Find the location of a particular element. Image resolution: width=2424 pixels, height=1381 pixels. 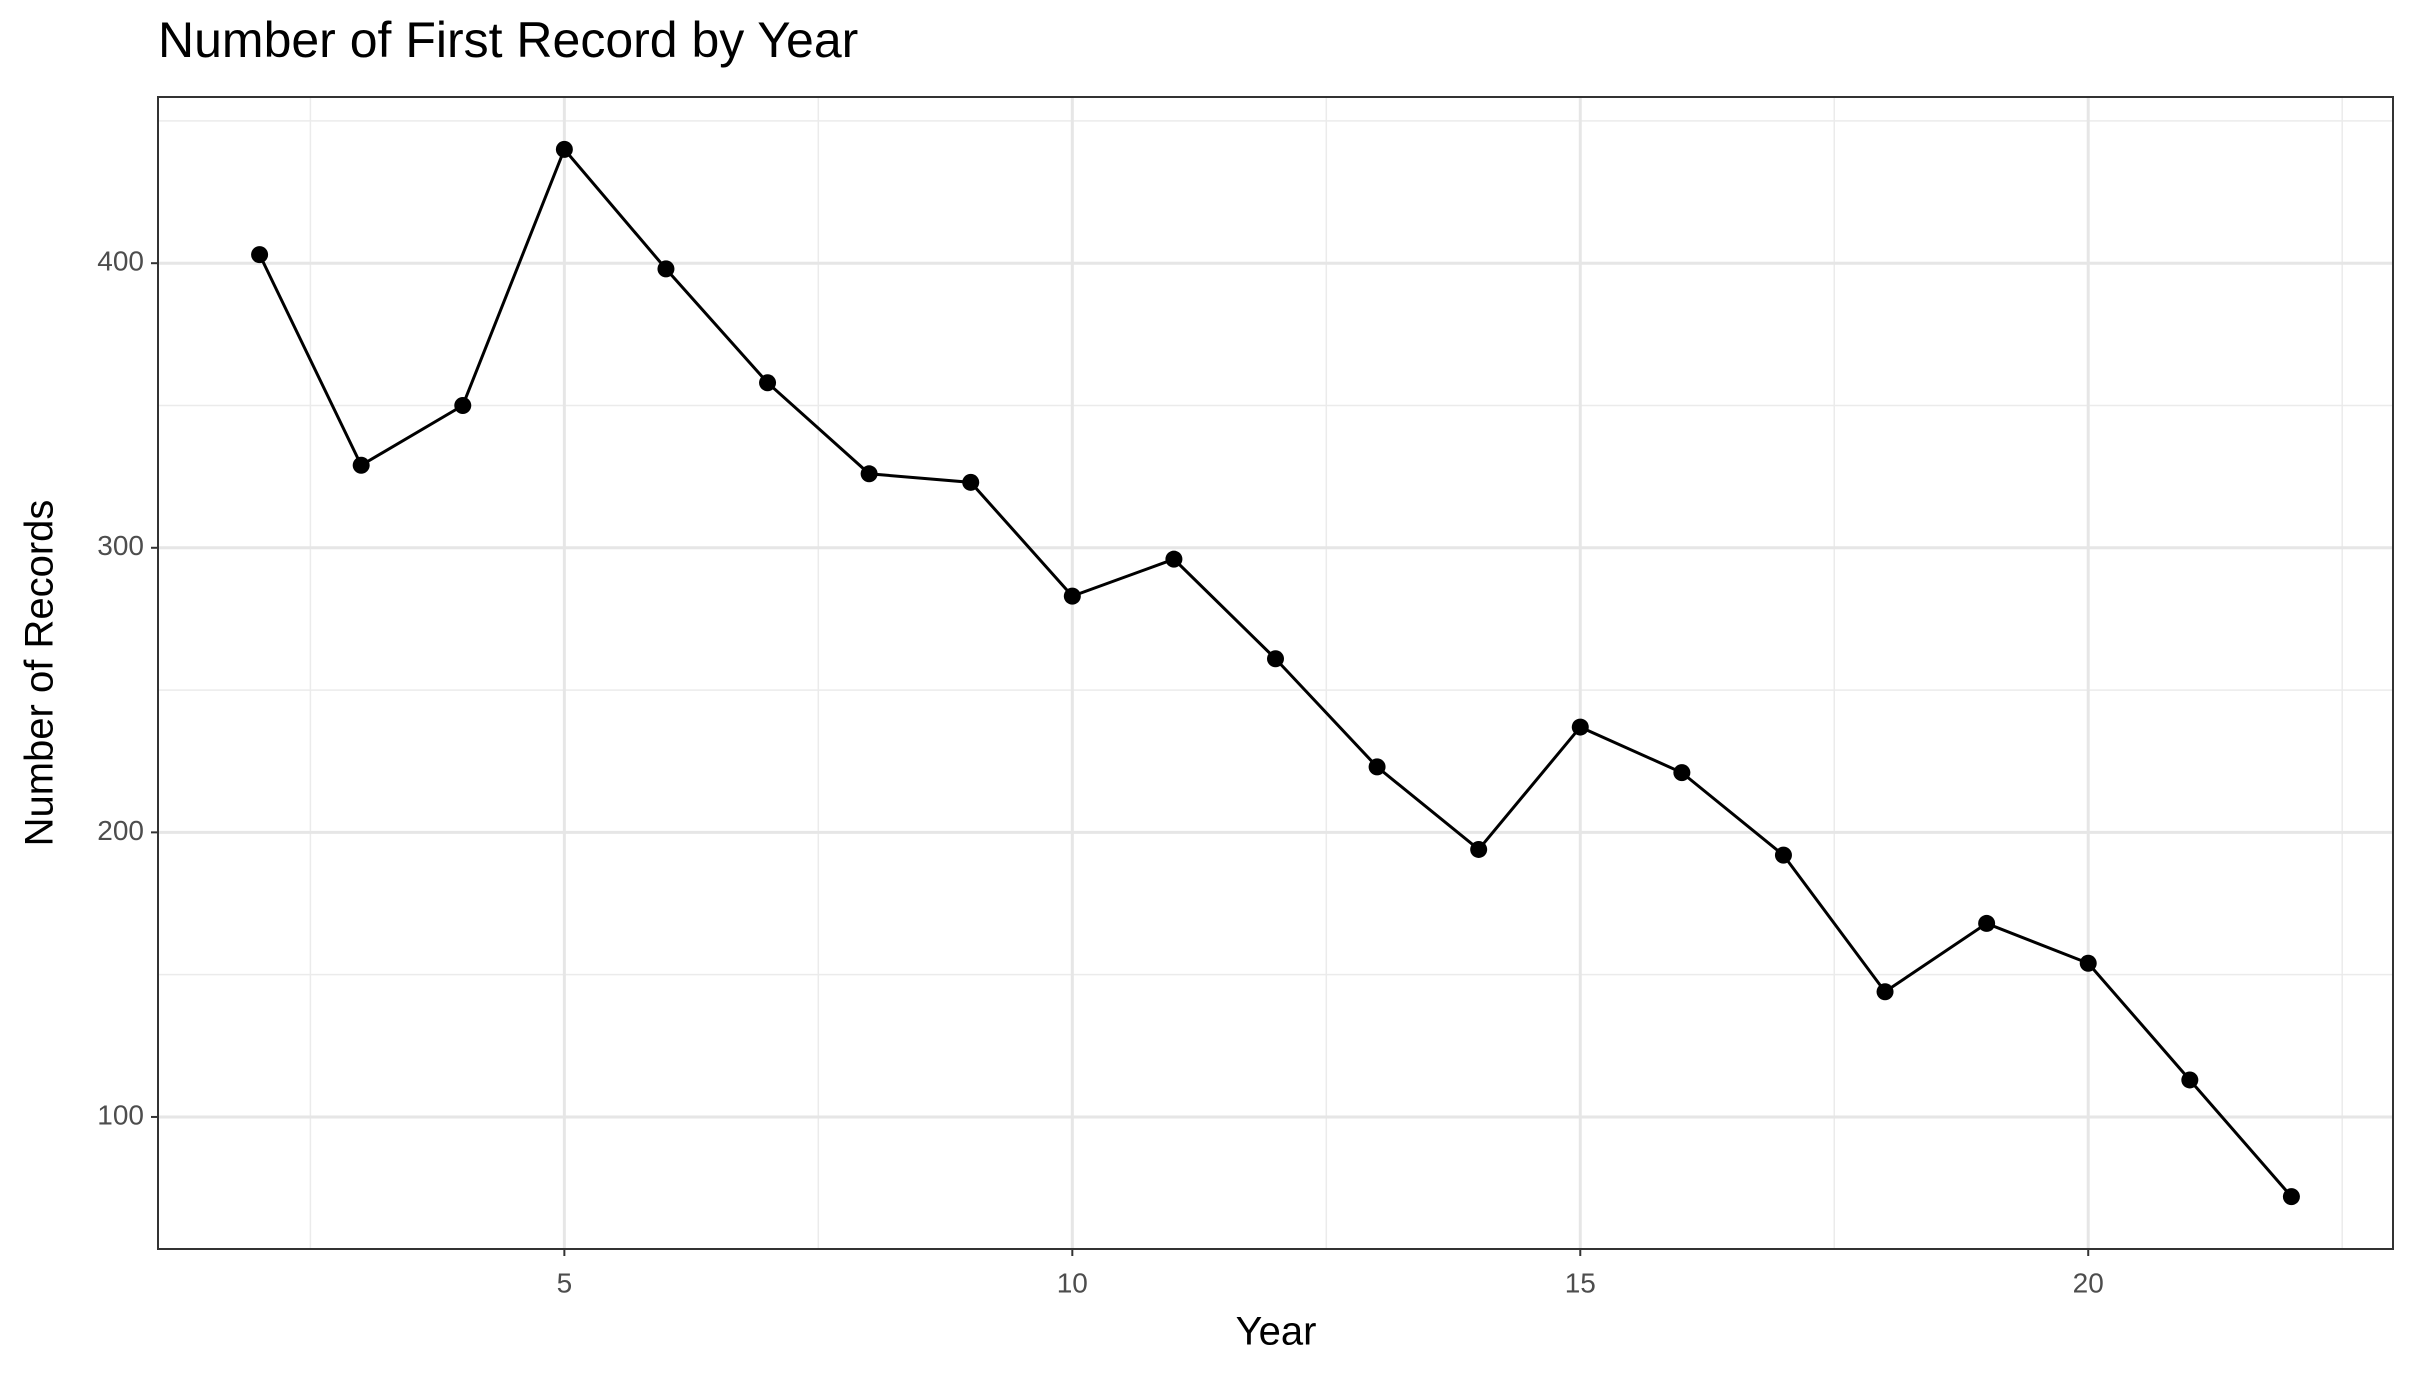

x-tick-label: 15 is located at coordinates (1580, 1282).